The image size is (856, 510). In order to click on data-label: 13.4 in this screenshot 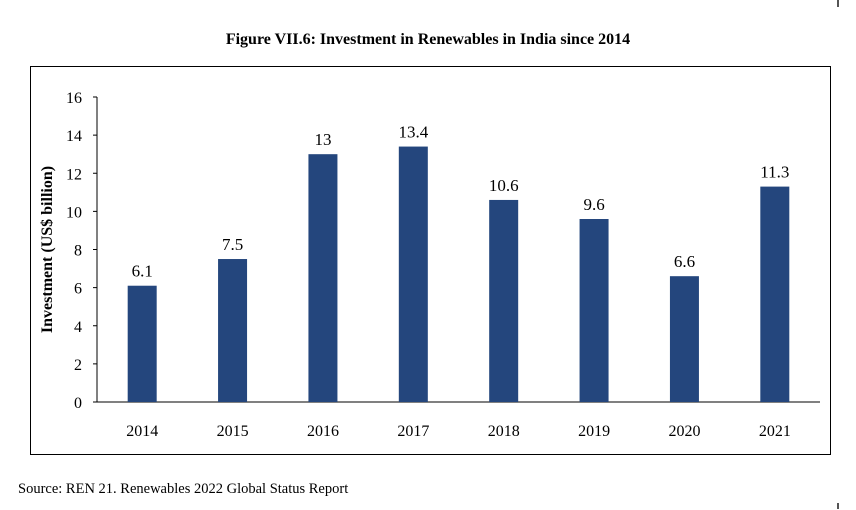, I will do `click(413, 132)`.